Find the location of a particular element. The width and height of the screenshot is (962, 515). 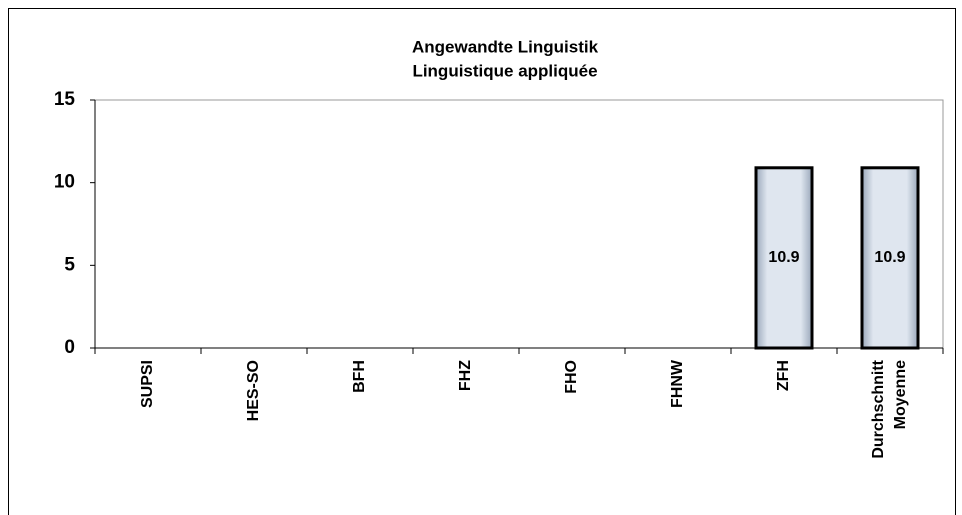

x-tick-label: SUPSI is located at coordinates (147, 384).